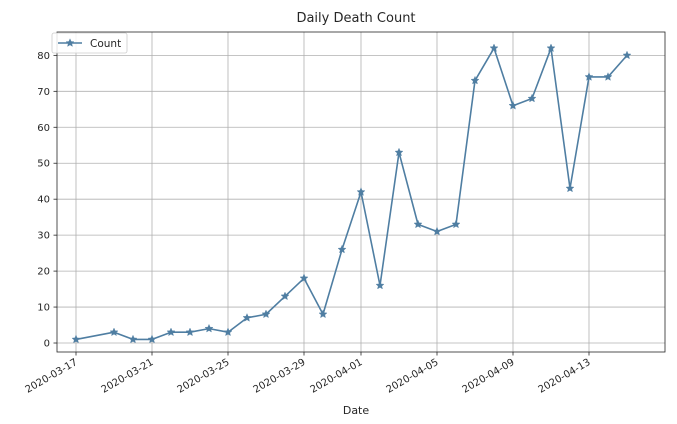  Describe the element at coordinates (280, 376) in the screenshot. I see `x-tick-label: 2020-03-29` at that location.